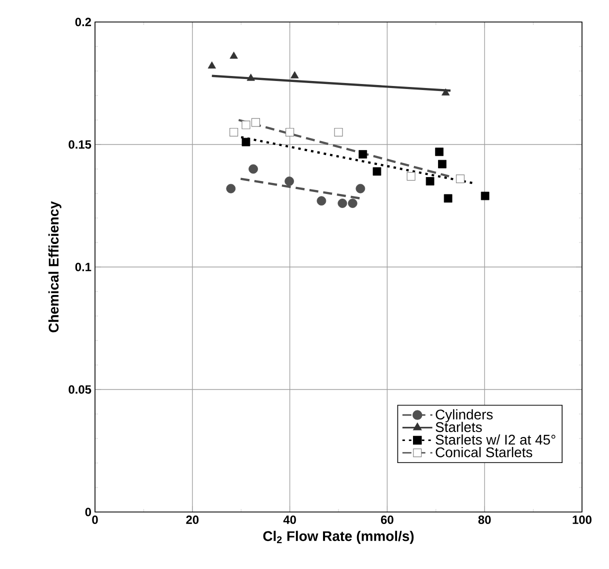 The width and height of the screenshot is (609, 569). Describe the element at coordinates (95, 520) in the screenshot. I see `x-tick-label: 0` at that location.